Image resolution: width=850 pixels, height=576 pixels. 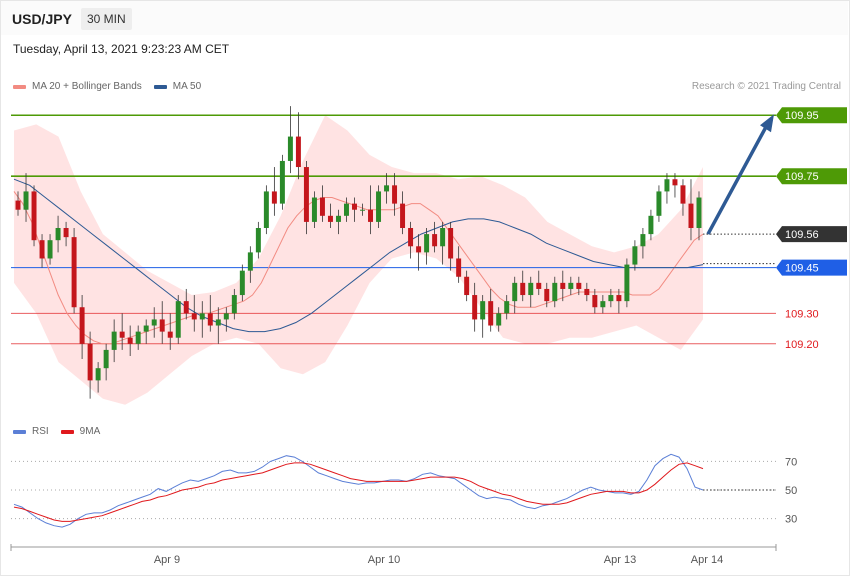 What do you see at coordinates (56, 431) in the screenshot?
I see `rsi-legend: RSI 9MA` at bounding box center [56, 431].